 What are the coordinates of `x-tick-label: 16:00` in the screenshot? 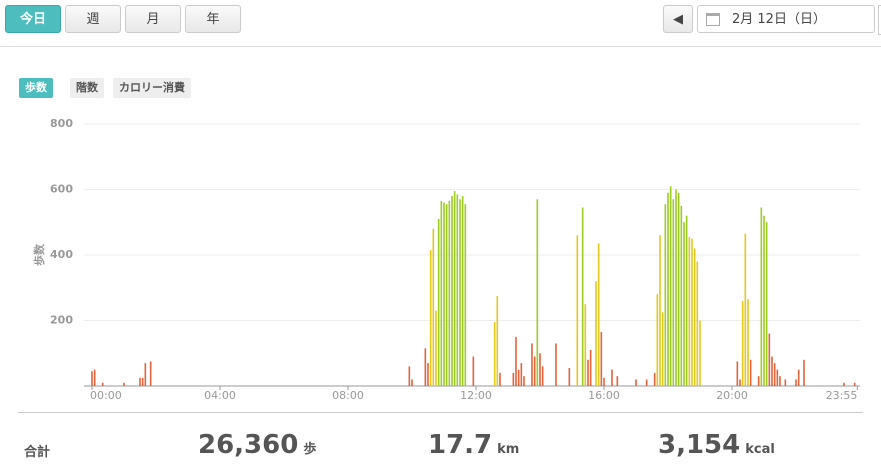 It's located at (604, 395).